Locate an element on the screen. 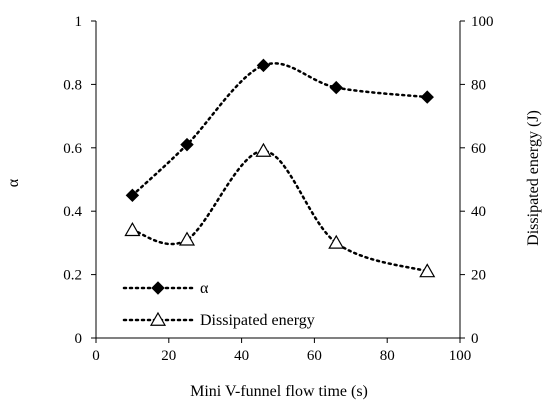 This screenshot has width=544, height=406. x-tick-label: 40 is located at coordinates (241, 356).